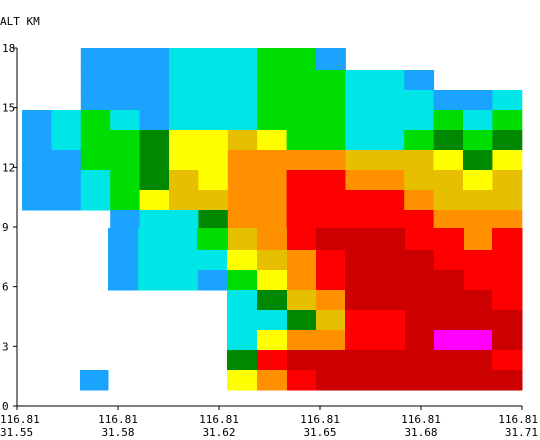 This screenshot has height=440, width=540. What do you see at coordinates (319, 432) in the screenshot?
I see `x-tick-label-lat: 31.65` at bounding box center [319, 432].